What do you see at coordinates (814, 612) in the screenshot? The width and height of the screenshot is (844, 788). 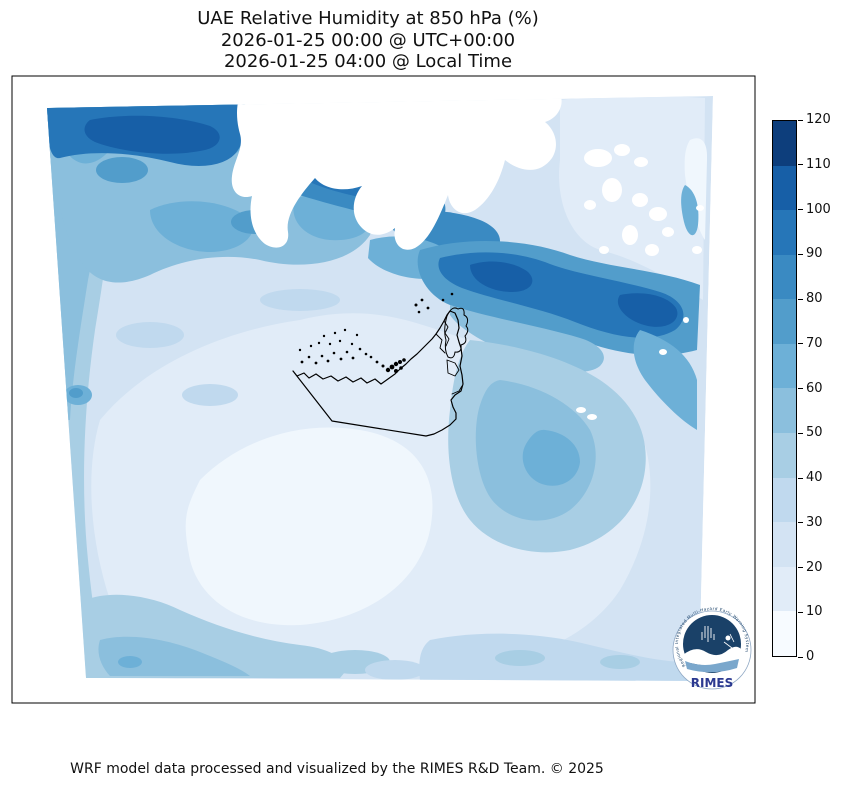 I see `colorbar-tick-label: 10` at bounding box center [814, 612].